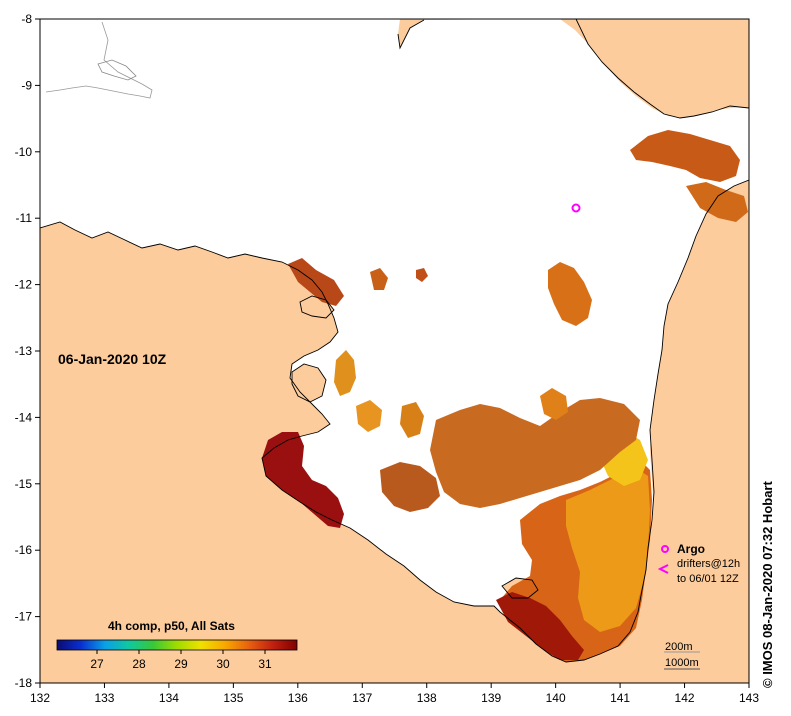 Image resolution: width=791 pixels, height=716 pixels. Describe the element at coordinates (691, 549) in the screenshot. I see `argo-legend-label: Argo` at that location.